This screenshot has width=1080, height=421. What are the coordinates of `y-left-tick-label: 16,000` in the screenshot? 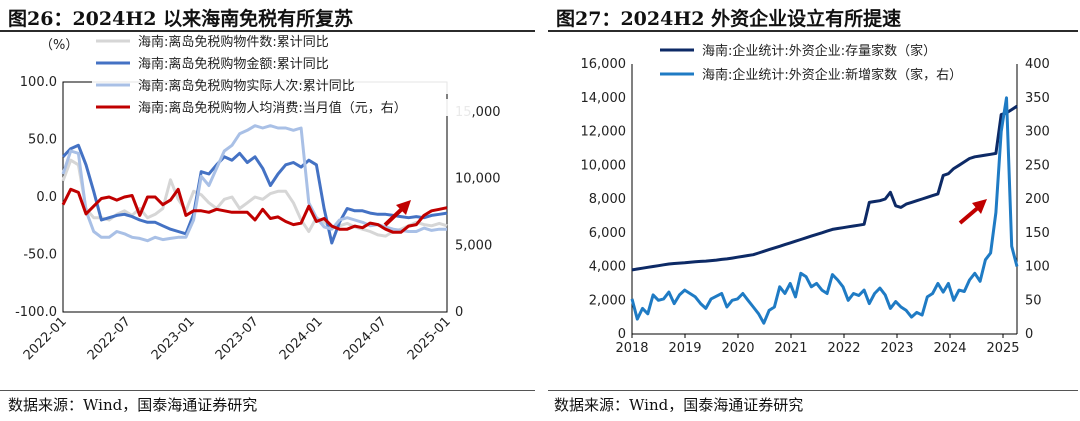 It's located at (604, 64).